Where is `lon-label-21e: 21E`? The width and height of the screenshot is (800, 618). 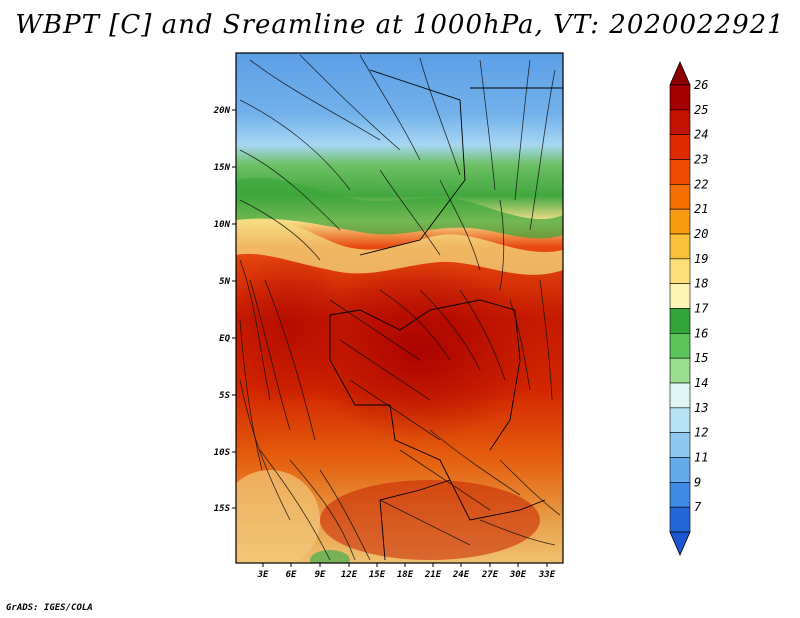 lon-label-21e: 21E is located at coordinates (433, 575).